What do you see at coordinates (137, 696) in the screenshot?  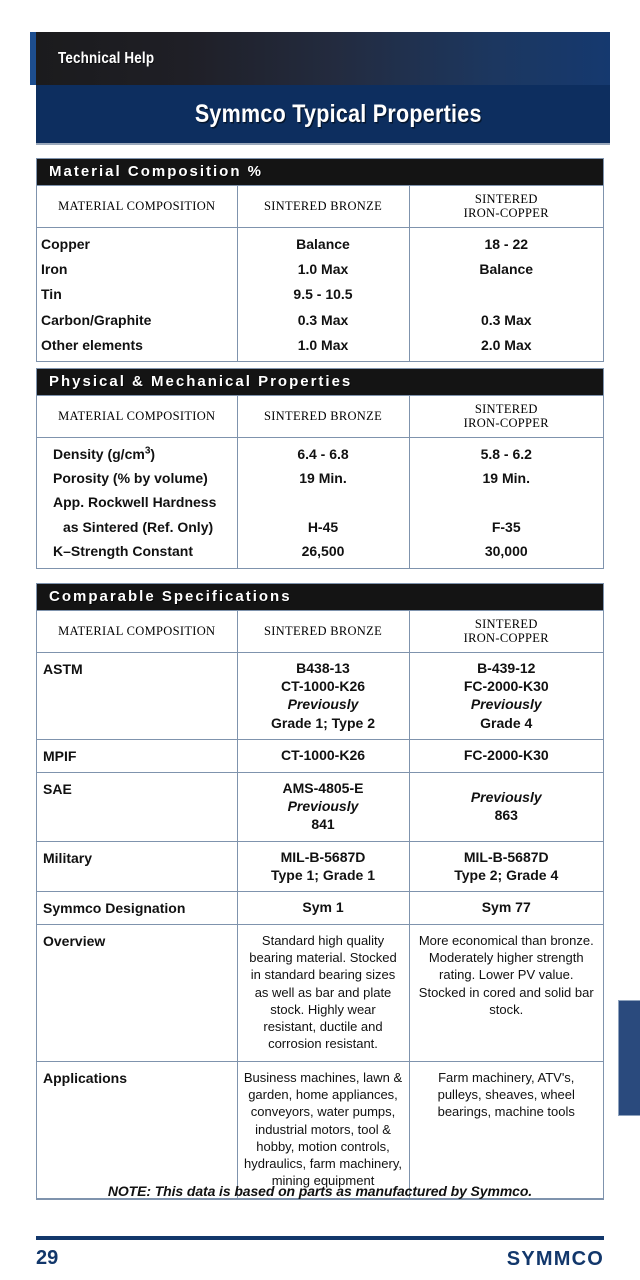 I see `row-label: ASTM` at bounding box center [137, 696].